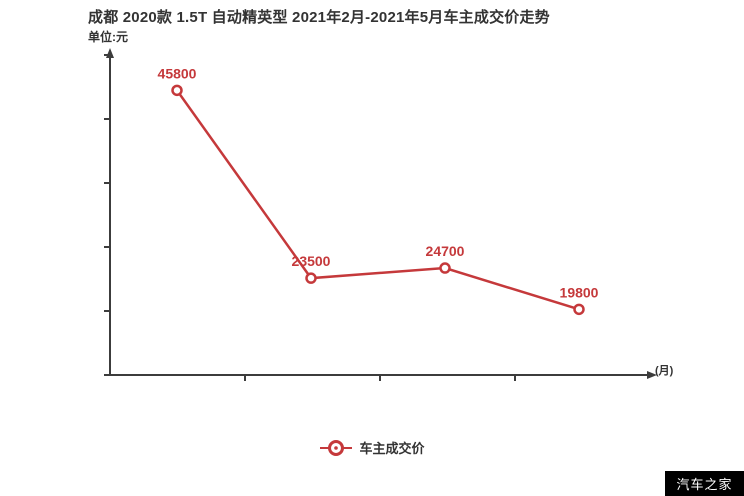 Image resolution: width=744 pixels, height=496 pixels. Describe the element at coordinates (664, 371) in the screenshot. I see `x-axis-unit-label: (月)` at that location.